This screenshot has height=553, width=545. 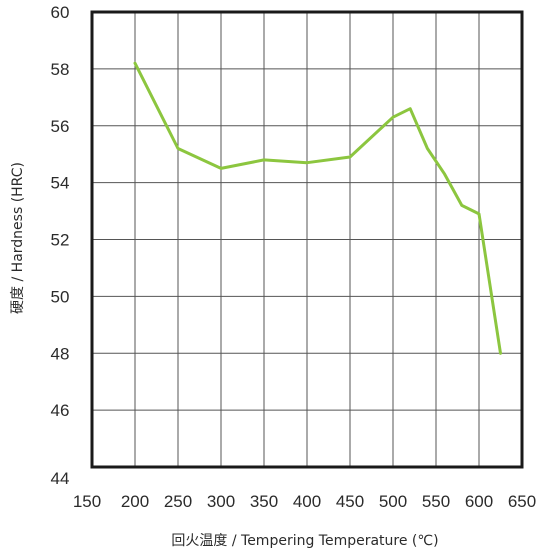 What do you see at coordinates (60, 183) in the screenshot?
I see `y-tick-54: 54` at bounding box center [60, 183].